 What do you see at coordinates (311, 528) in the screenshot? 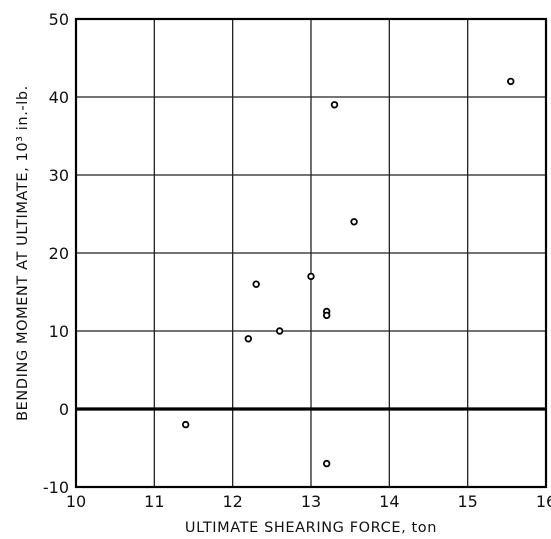
I see `x-axis-label: ULTIMATE SHEARING FORCE, ton` at bounding box center [311, 528].